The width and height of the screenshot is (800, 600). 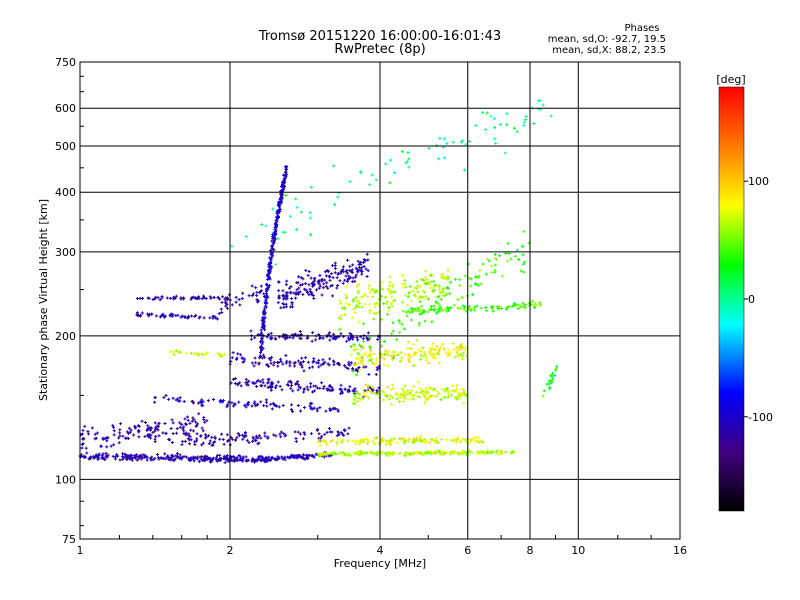 I want to click on colorbar-tick-label: 100, so click(x=758, y=181).